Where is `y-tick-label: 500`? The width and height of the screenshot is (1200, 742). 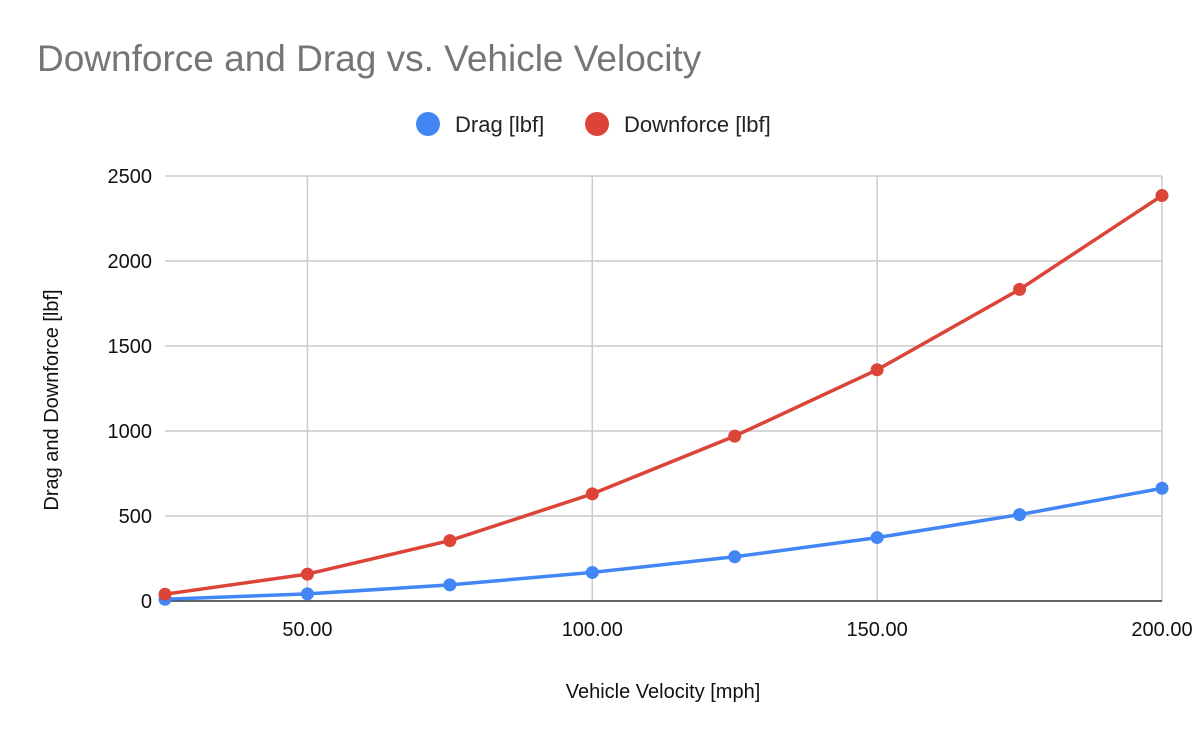 y-tick-label: 500 is located at coordinates (135, 517).